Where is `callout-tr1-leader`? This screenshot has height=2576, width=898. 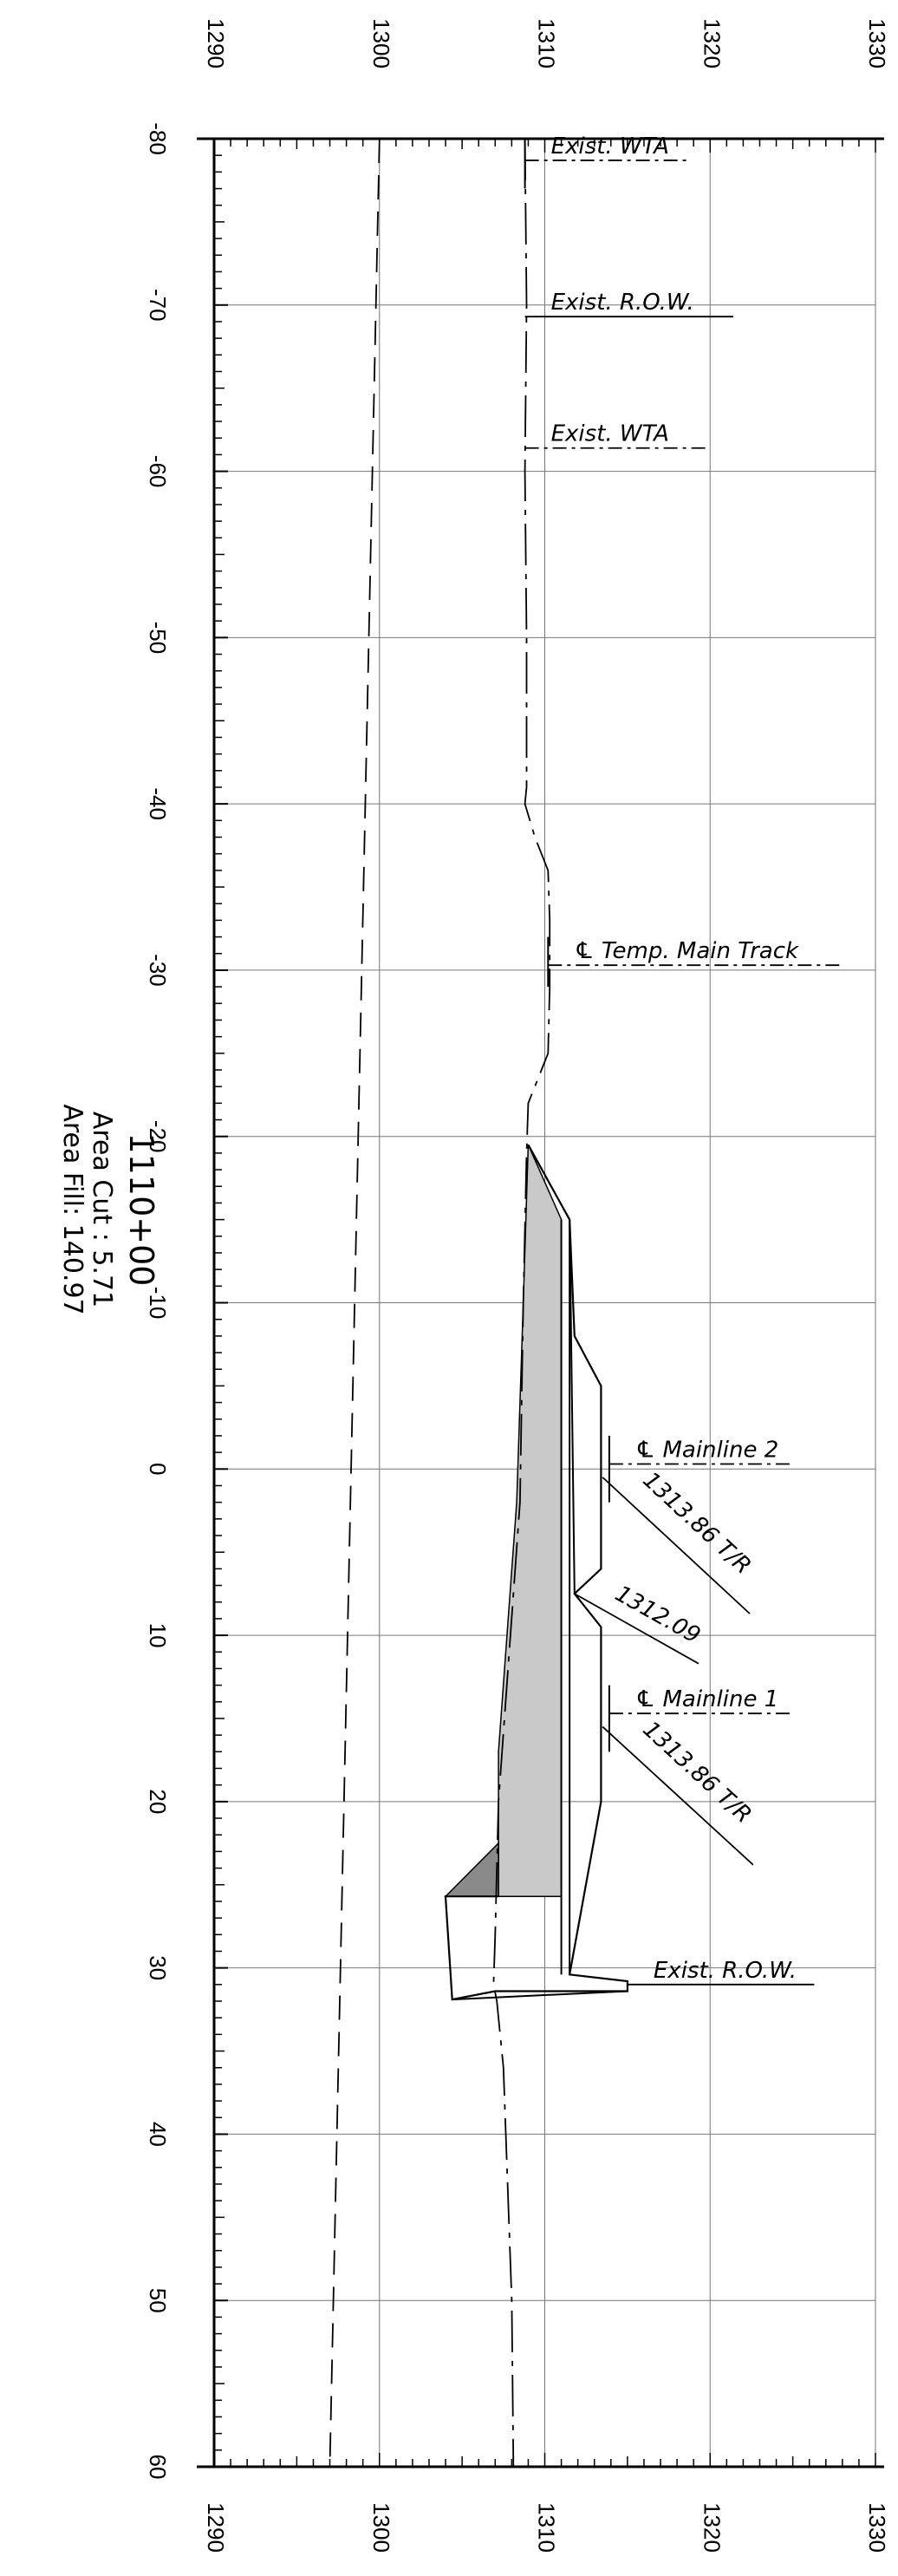
callout-tr1-leader is located at coordinates (678, 1796).